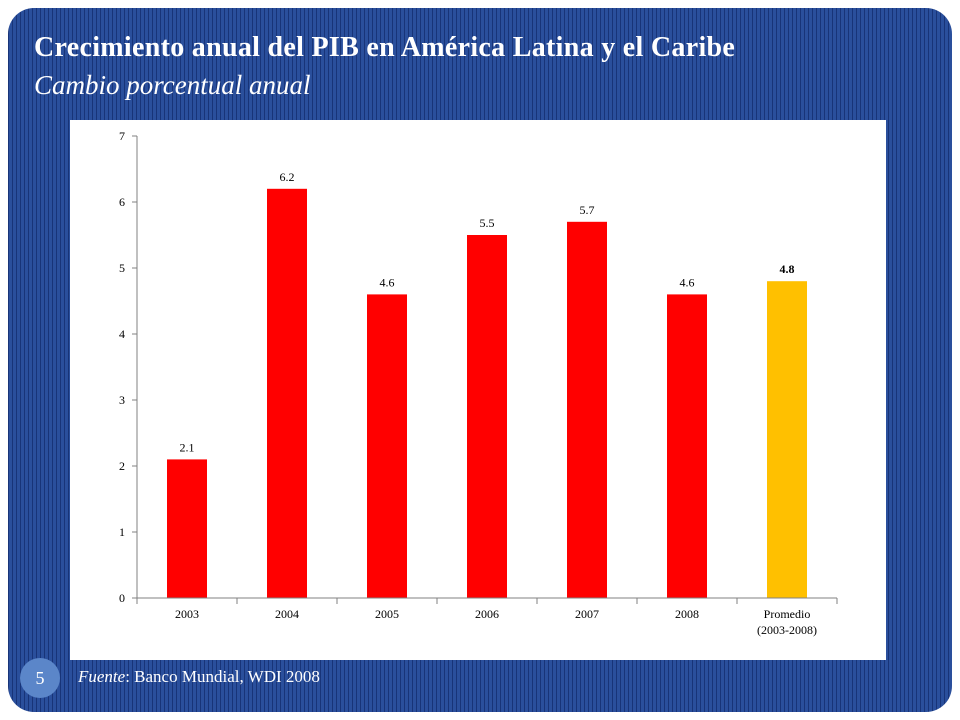  I want to click on x-tick-label: Promedio (2003-2008), so click(787, 622).